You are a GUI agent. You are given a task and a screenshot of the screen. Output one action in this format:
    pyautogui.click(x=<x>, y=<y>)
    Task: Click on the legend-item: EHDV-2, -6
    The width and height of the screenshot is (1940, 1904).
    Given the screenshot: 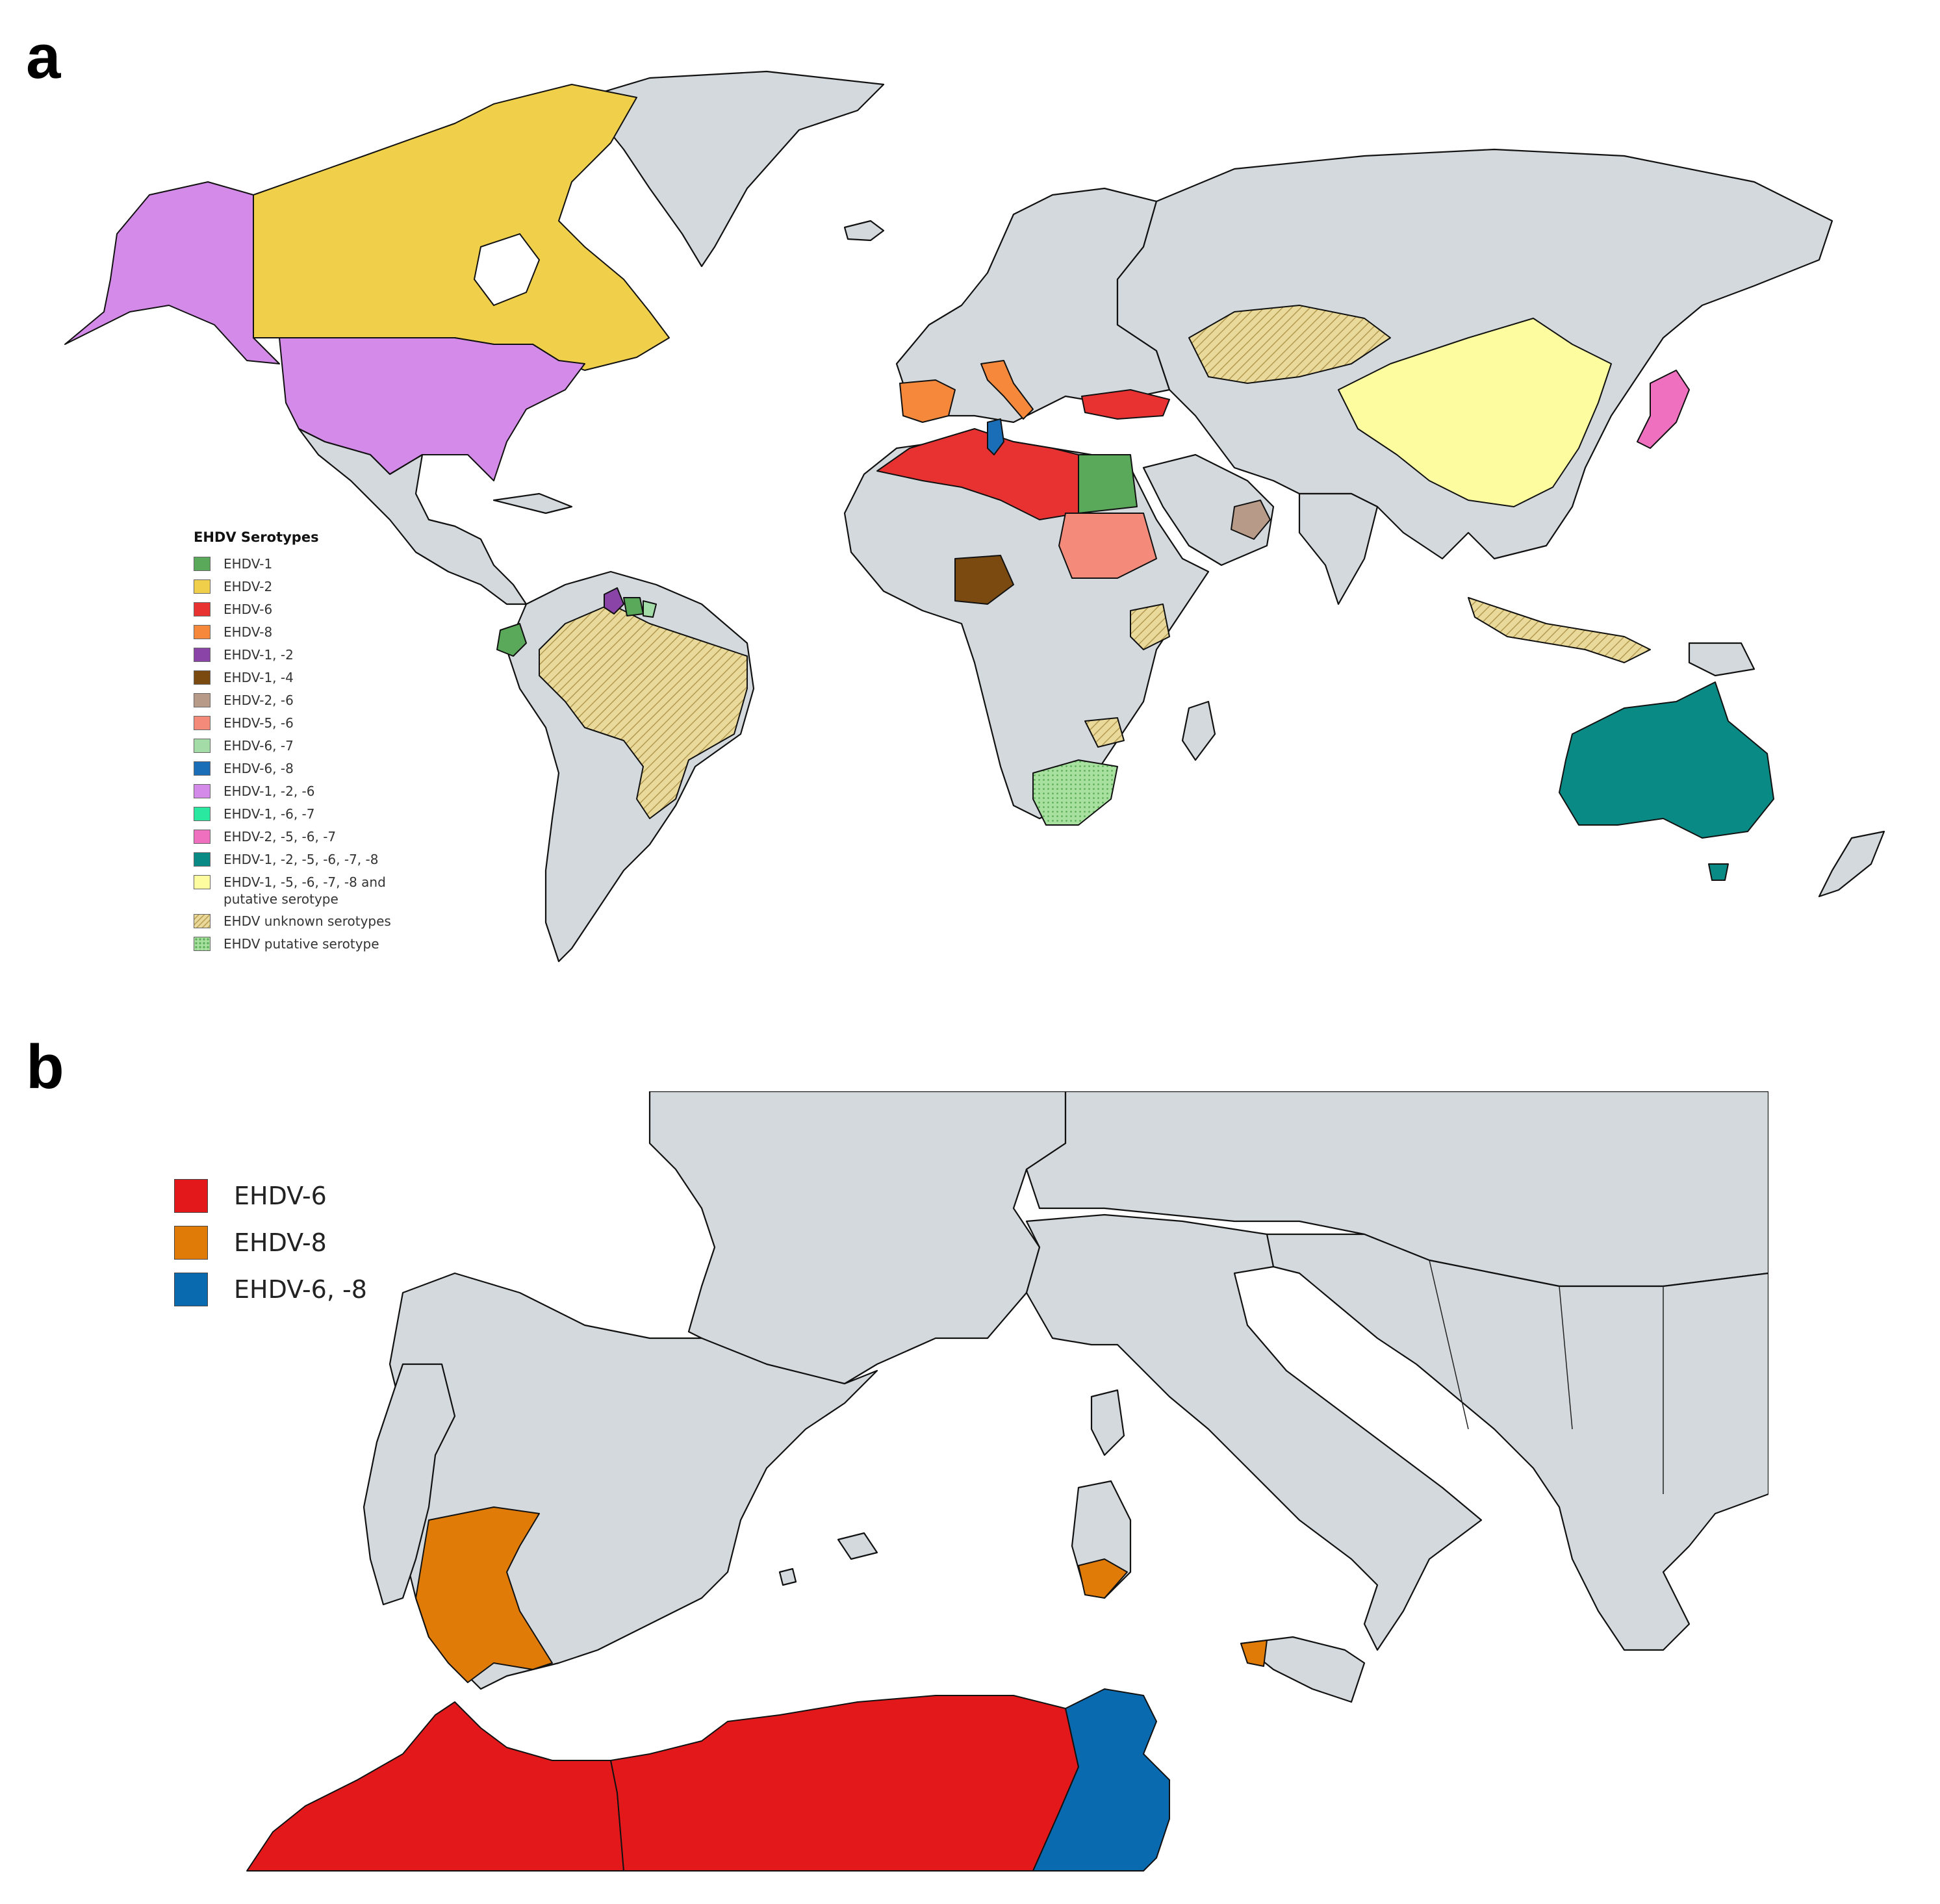 What is the action you would take?
    pyautogui.click(x=306, y=704)
    